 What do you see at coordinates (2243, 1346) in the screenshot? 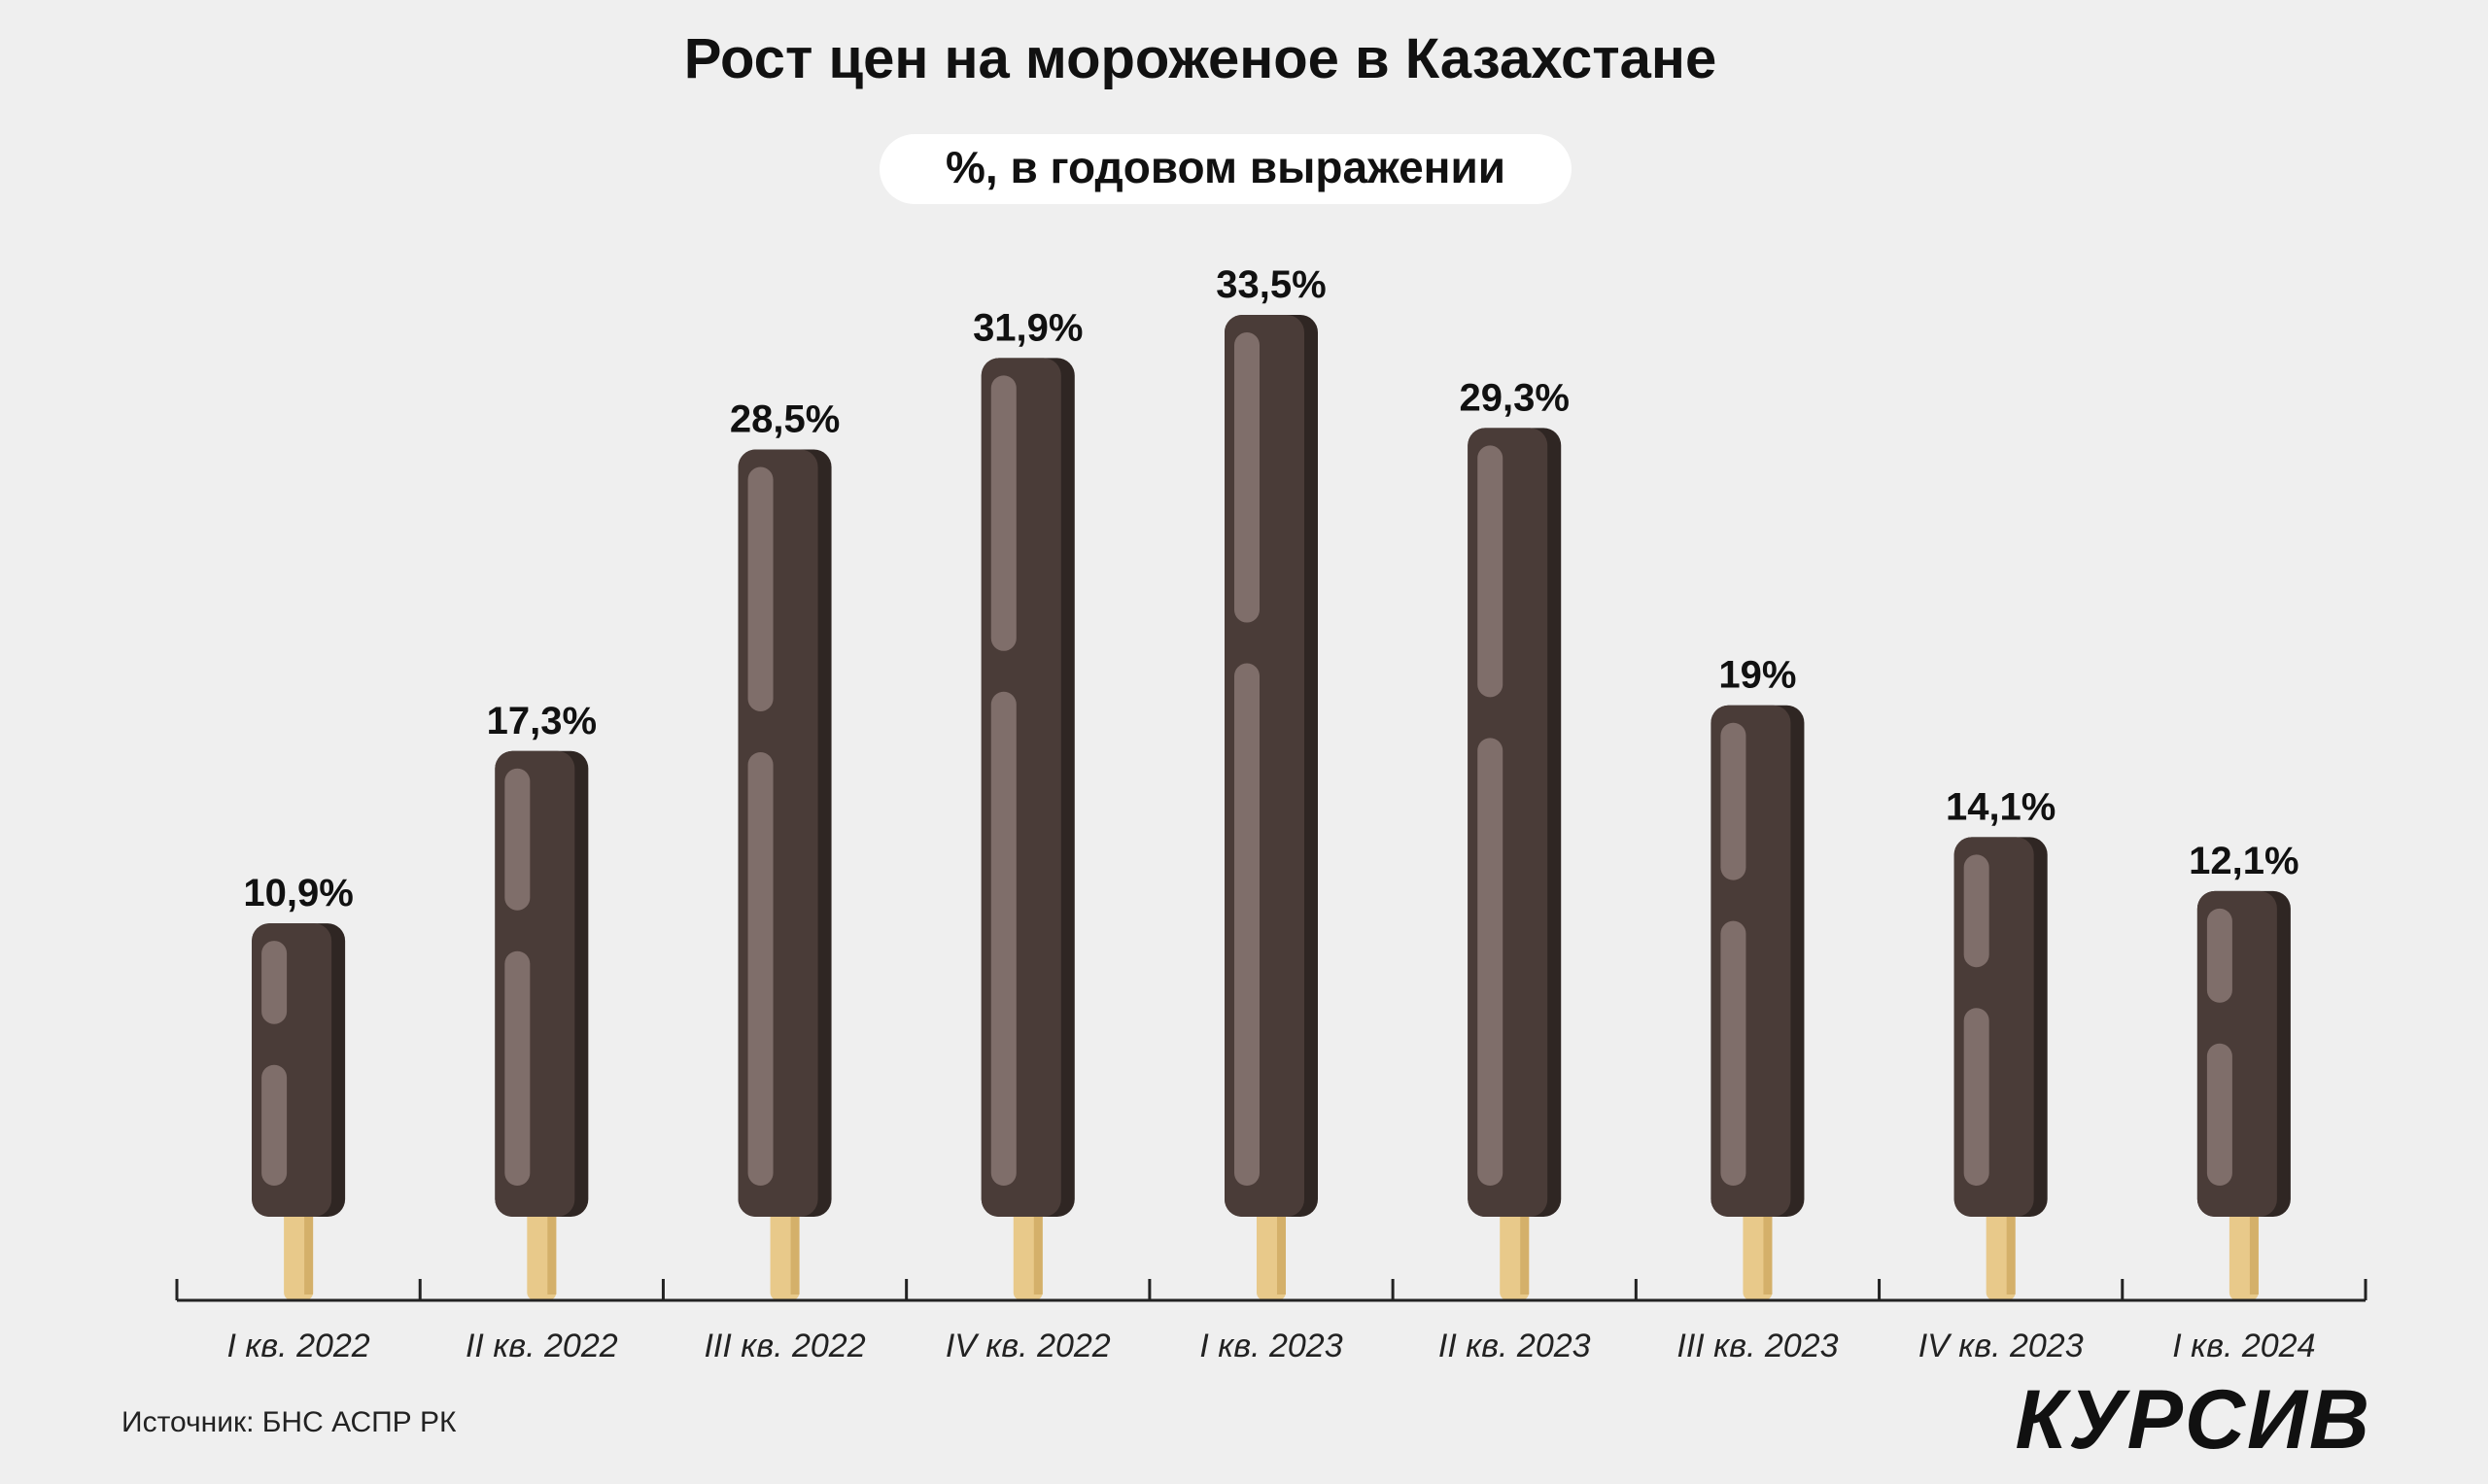
I see `x-tick-label: I кв. 2024` at bounding box center [2243, 1346].